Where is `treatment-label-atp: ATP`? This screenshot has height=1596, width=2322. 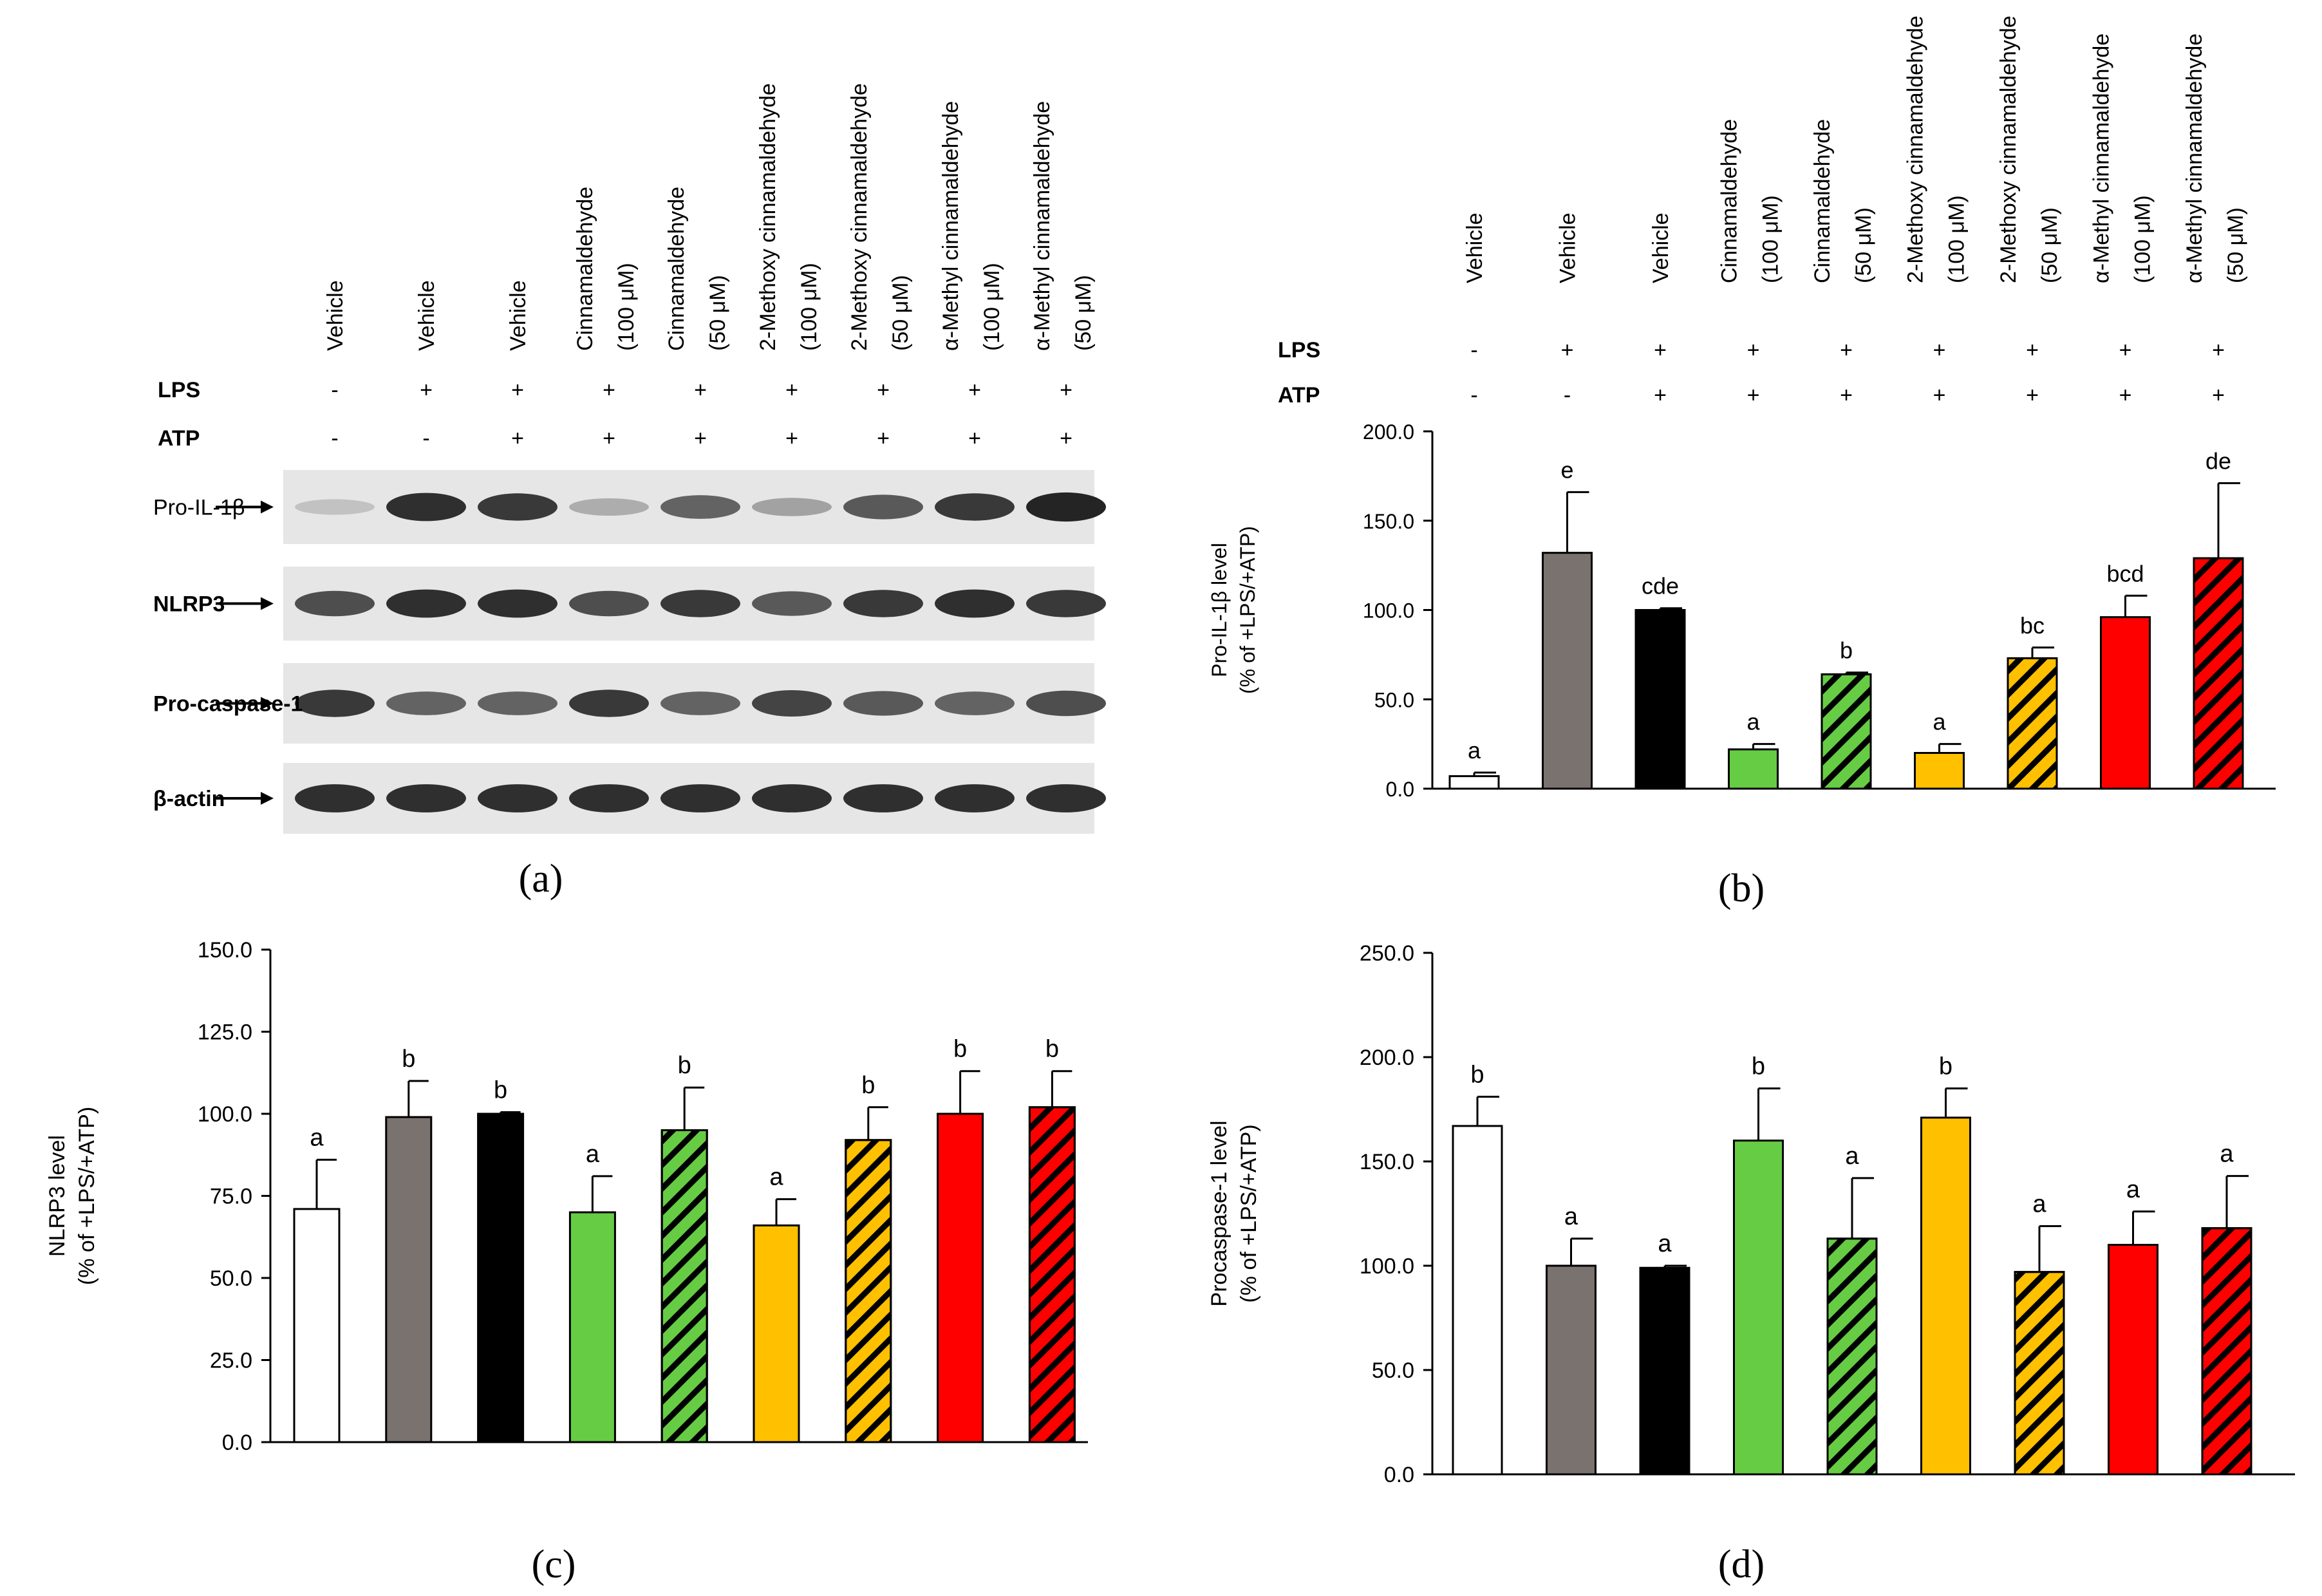
treatment-label-atp: ATP is located at coordinates (1299, 395).